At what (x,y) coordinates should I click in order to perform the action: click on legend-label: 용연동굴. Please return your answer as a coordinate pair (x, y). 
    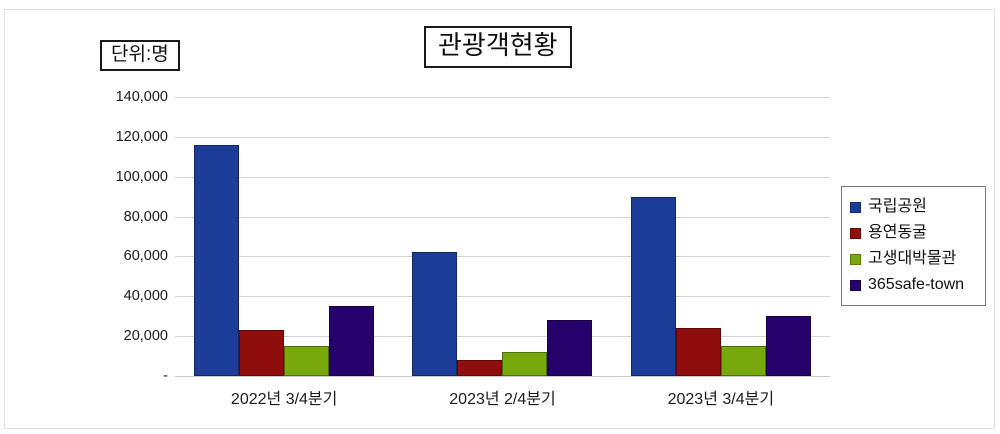
    Looking at the image, I should click on (897, 232).